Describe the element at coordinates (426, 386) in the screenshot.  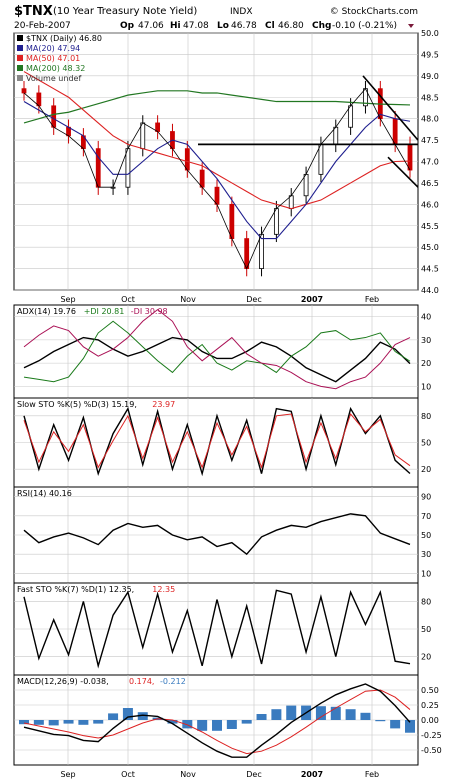
I see `adx-panel-ytick-3: 10` at that location.